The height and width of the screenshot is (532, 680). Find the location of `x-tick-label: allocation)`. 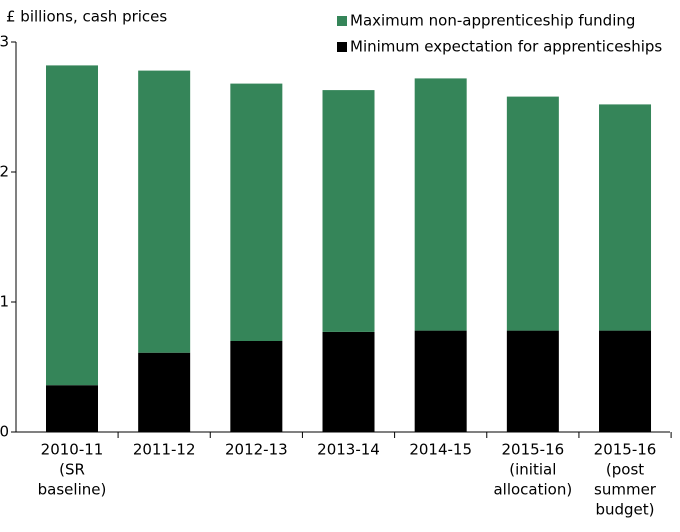

x-tick-label: allocation) is located at coordinates (532, 490).